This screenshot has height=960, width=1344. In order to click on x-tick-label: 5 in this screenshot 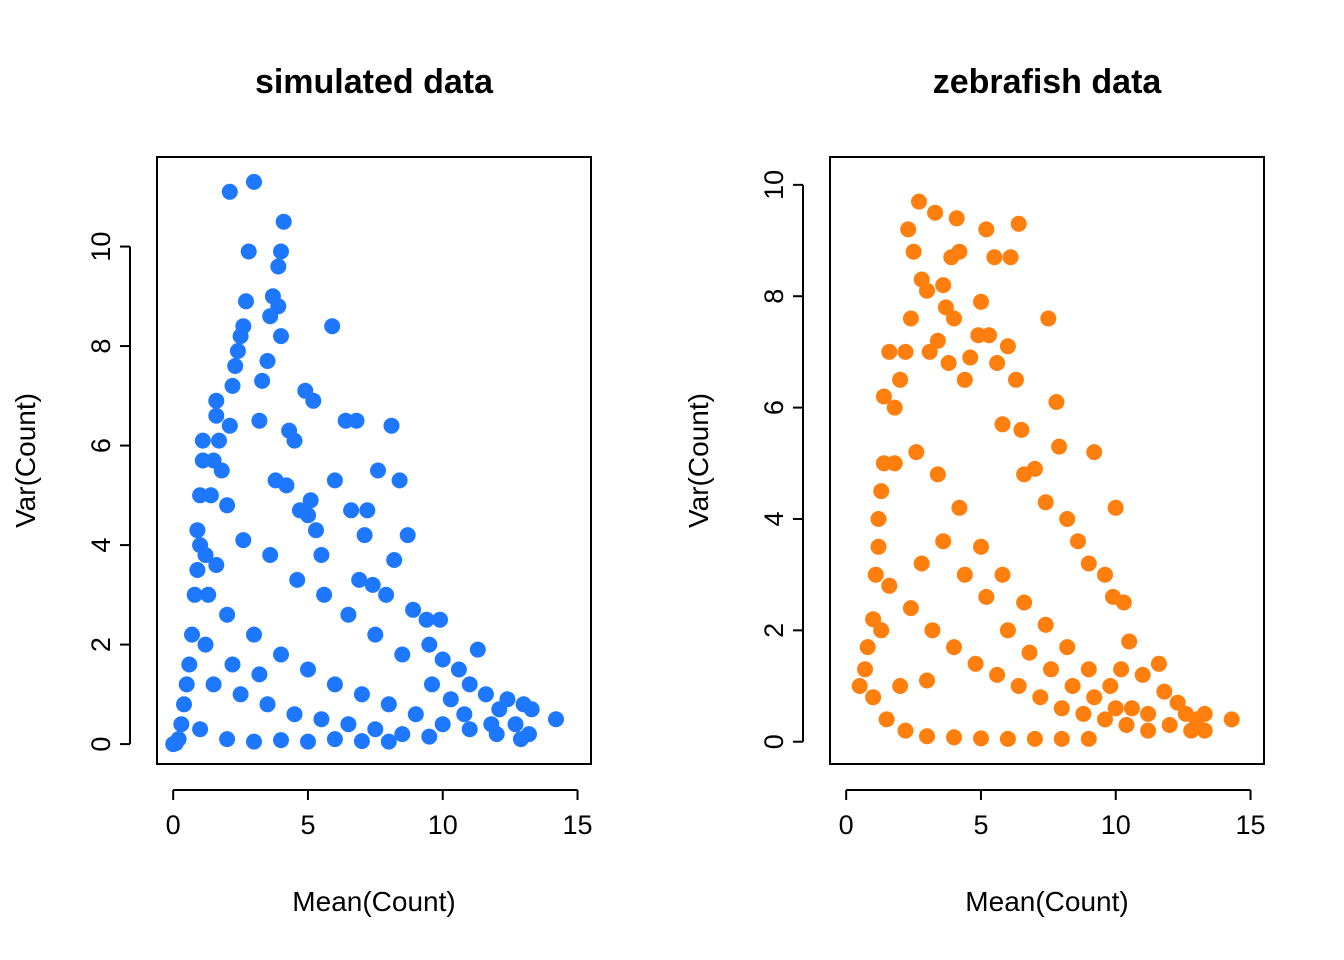, I will do `click(307, 825)`.